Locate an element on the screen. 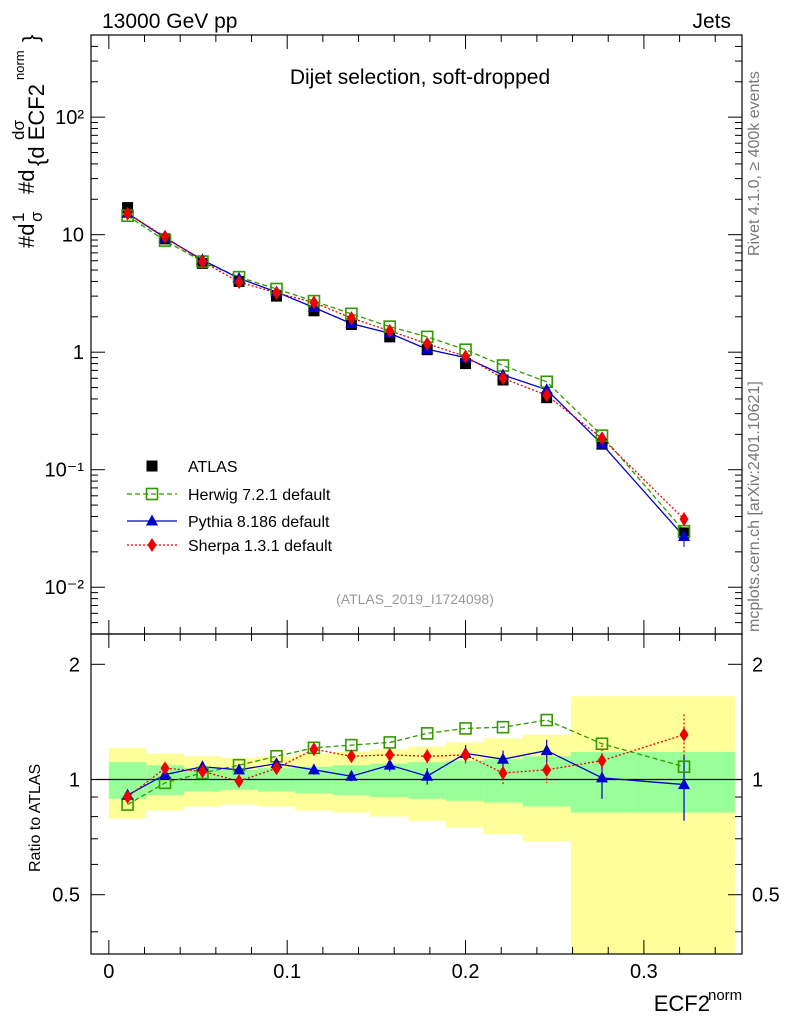 This screenshot has width=786, height=1024. legend-marker-atlas is located at coordinates (152, 466).